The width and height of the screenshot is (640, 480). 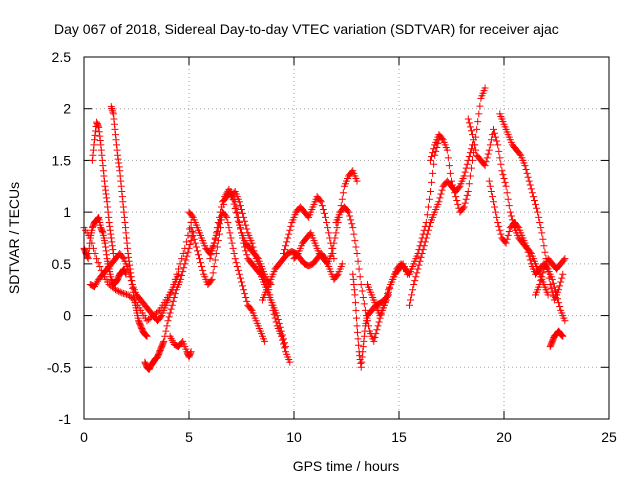 What do you see at coordinates (59, 238) in the screenshot?
I see `y-tick-labels: -1 -0.5 0 0.5 1 1.5 2 2.5` at bounding box center [59, 238].